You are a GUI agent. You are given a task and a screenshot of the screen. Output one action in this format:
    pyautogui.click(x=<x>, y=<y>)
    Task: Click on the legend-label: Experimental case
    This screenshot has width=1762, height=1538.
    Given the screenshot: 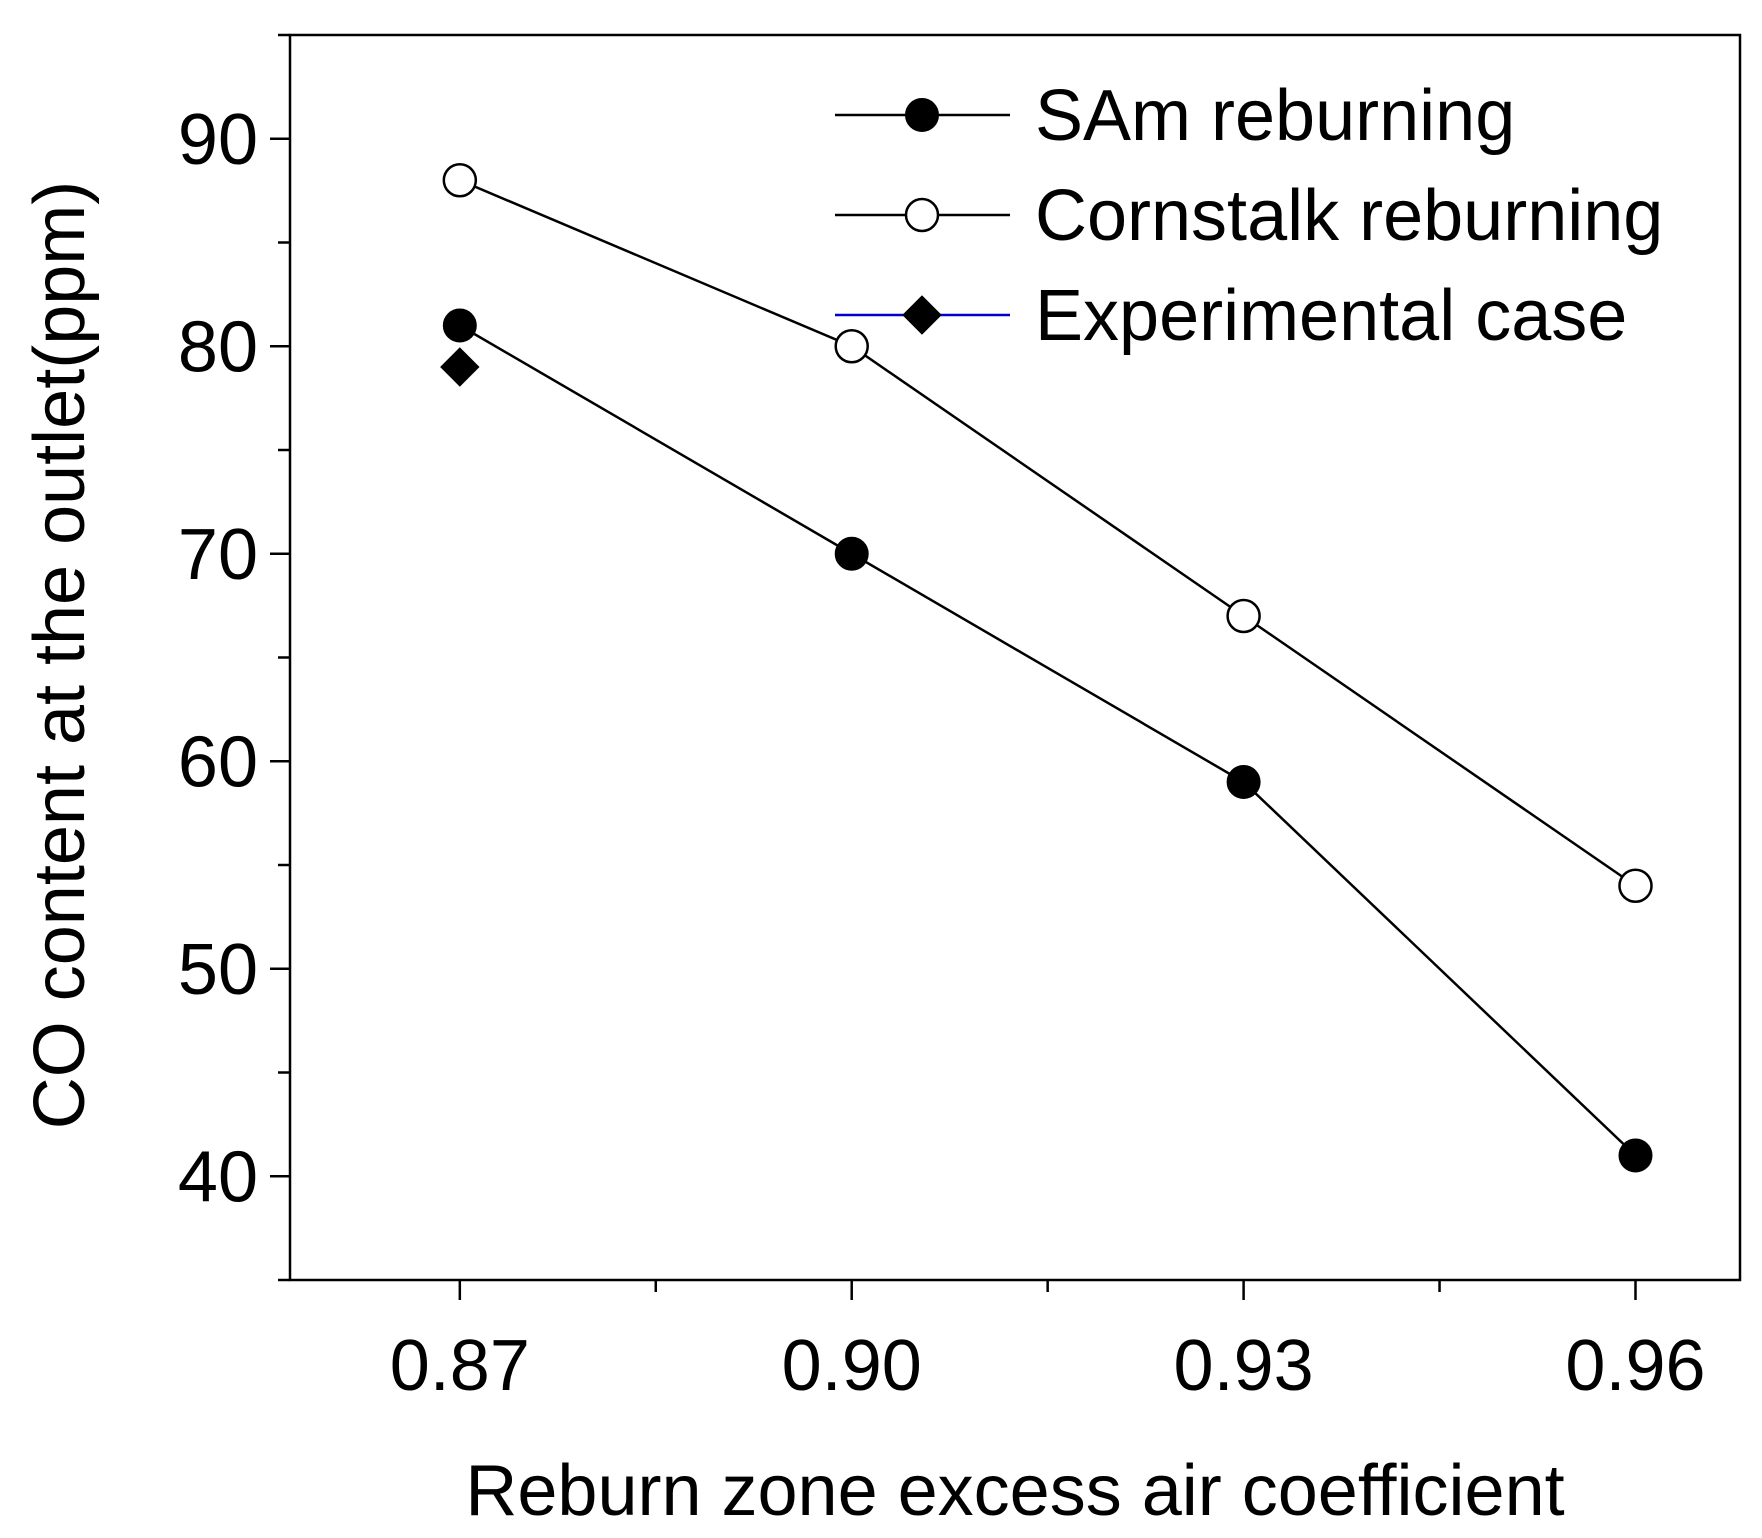 What is the action you would take?
    pyautogui.click(x=1331, y=316)
    